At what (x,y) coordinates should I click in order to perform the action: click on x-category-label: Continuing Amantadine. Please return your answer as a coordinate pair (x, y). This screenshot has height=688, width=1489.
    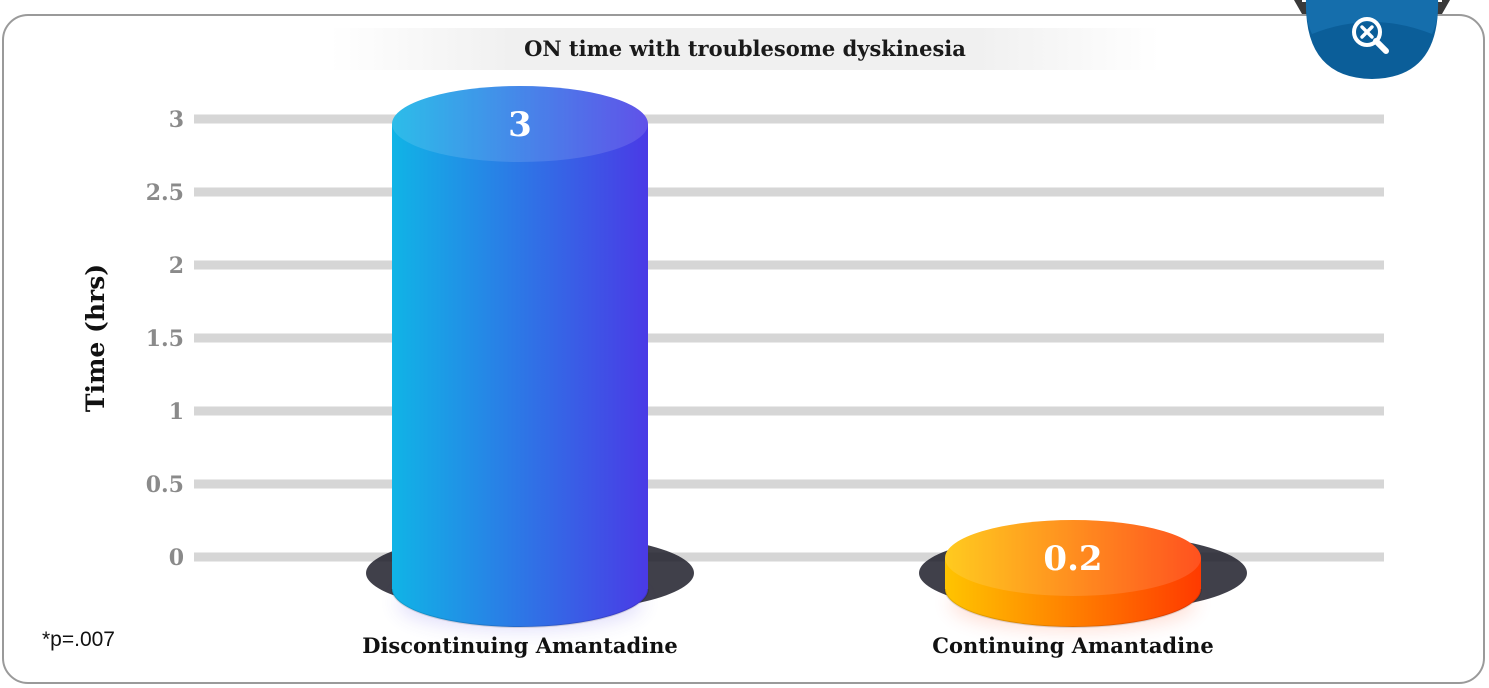
    Looking at the image, I should click on (1072, 645).